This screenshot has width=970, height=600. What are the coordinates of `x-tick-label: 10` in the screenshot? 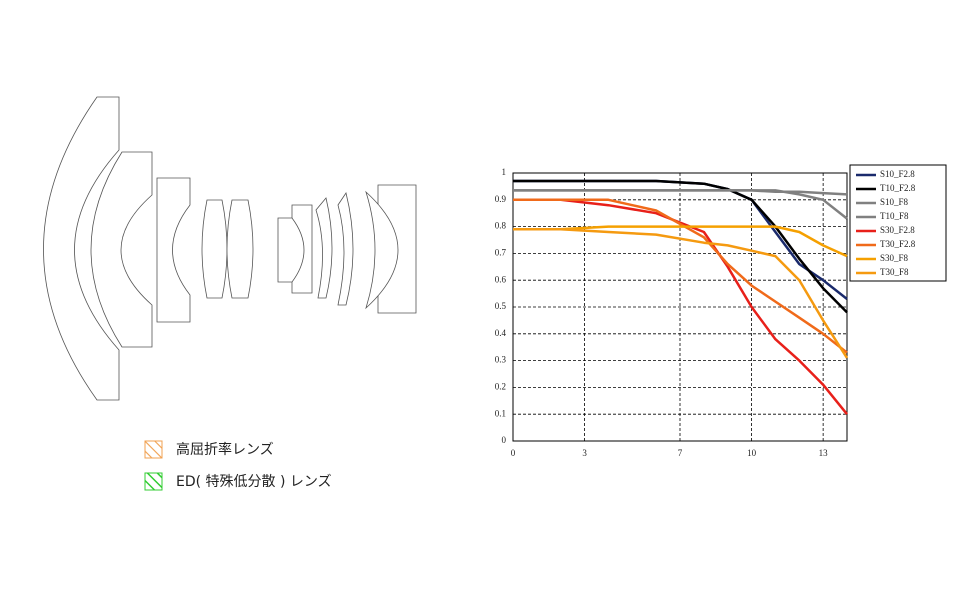 It's located at (752, 453).